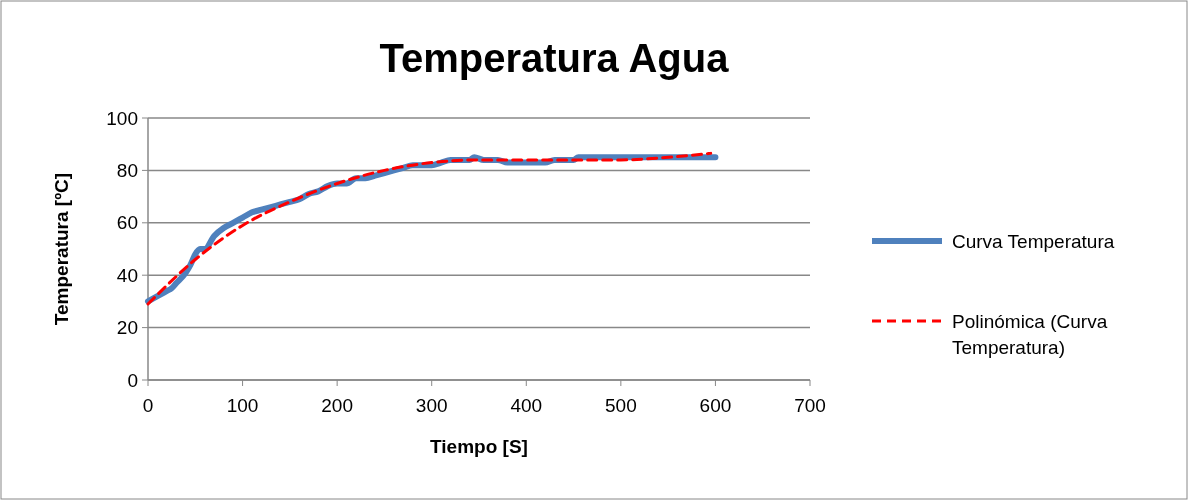 This screenshot has width=1188, height=500. What do you see at coordinates (526, 405) in the screenshot?
I see `x-tick-label: 400` at bounding box center [526, 405].